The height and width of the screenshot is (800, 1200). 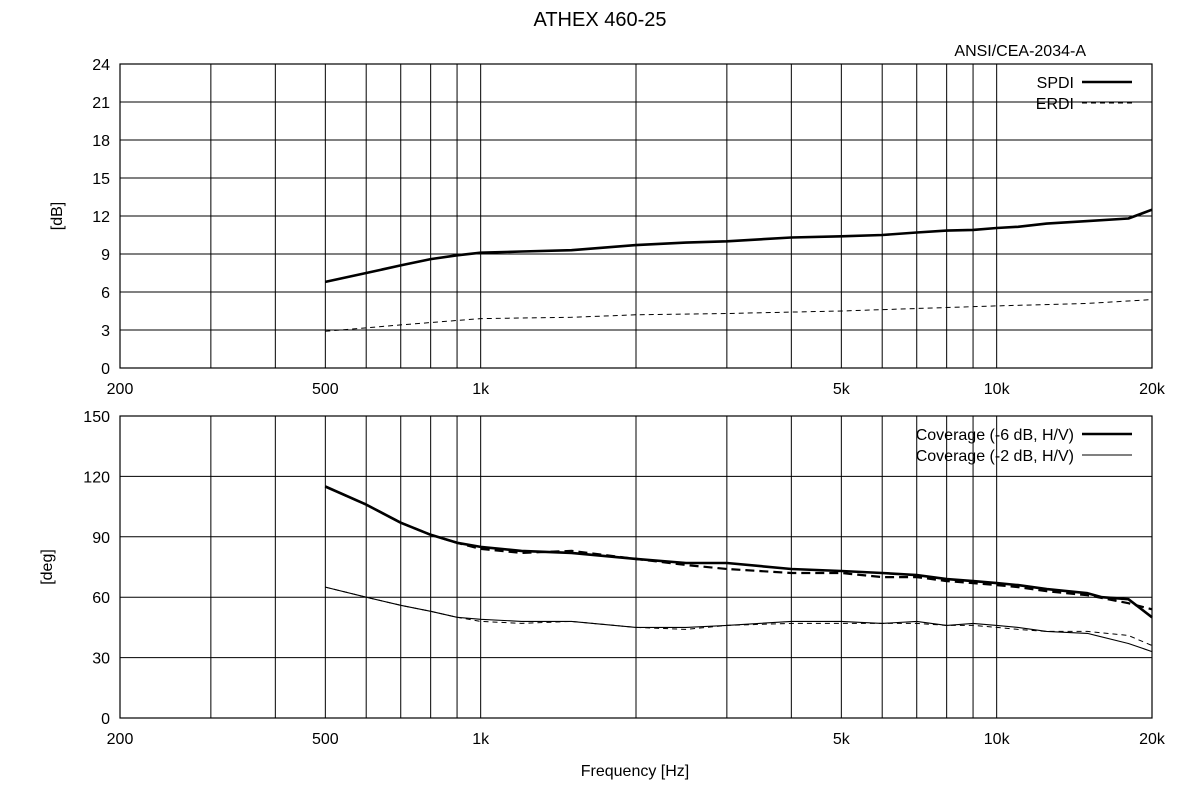 What do you see at coordinates (47, 567) in the screenshot?
I see `y-axis-label: [deg]` at bounding box center [47, 567].